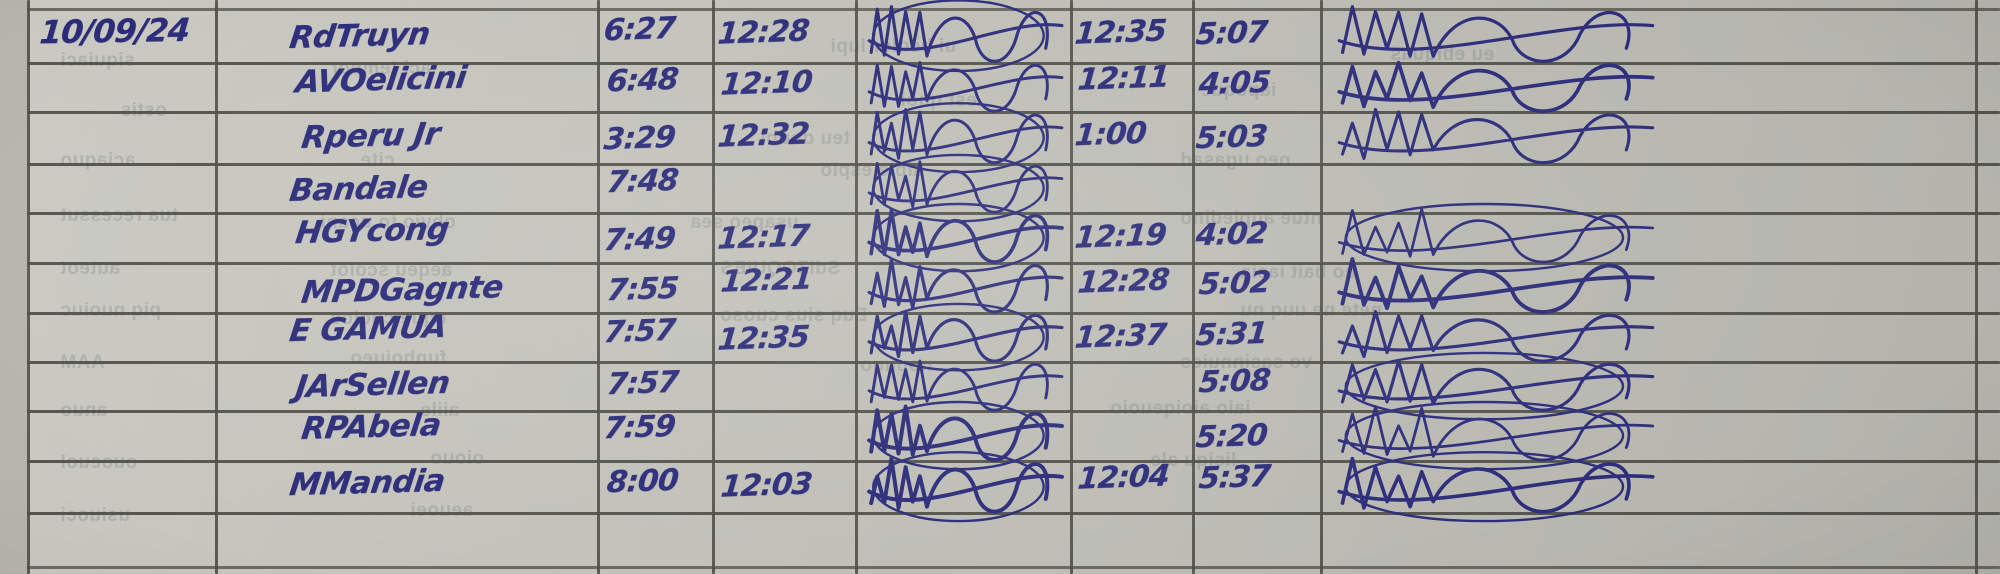 The image size is (2000, 574). I want to click on cell-time-out-am: 12:21, so click(766, 280).